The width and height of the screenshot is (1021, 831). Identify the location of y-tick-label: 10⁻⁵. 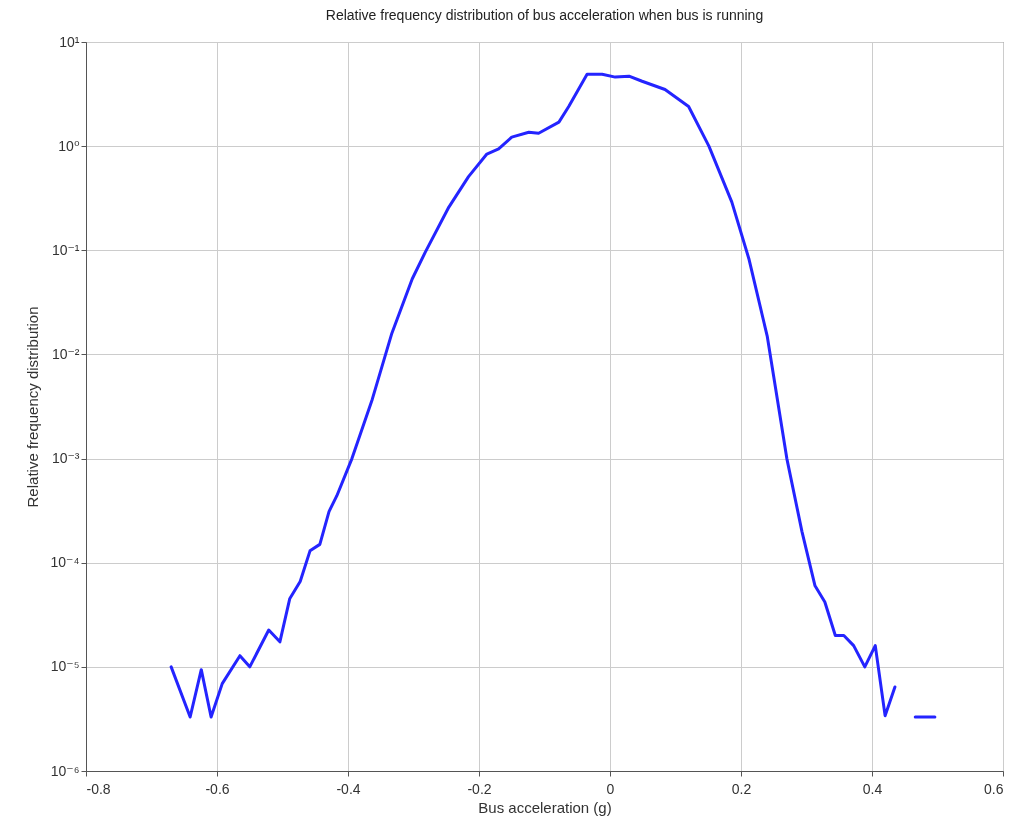
(65, 666).